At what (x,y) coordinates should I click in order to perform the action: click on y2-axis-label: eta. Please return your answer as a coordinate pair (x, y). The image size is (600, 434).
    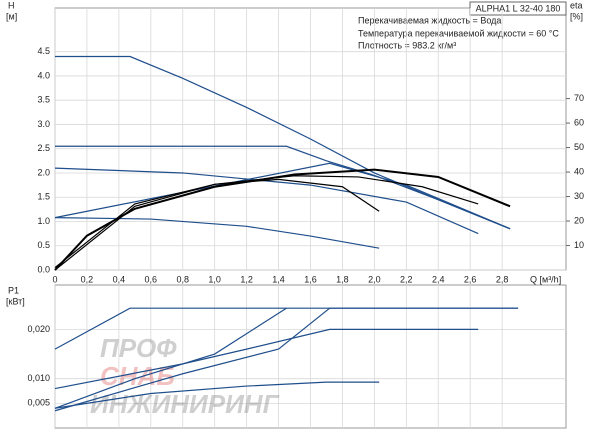
    Looking at the image, I should click on (576, 5).